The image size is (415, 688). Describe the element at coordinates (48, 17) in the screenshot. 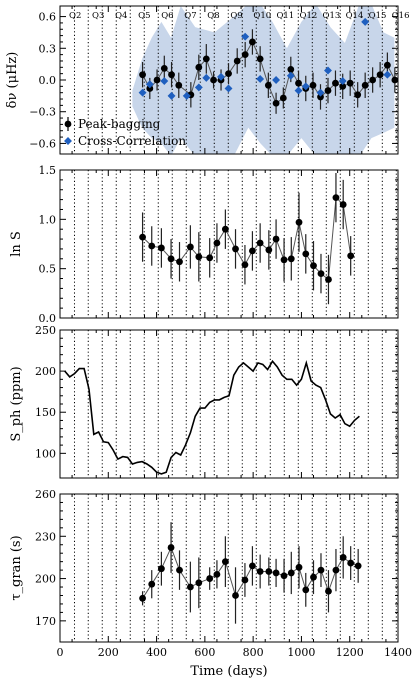

I see `y-tick-label: 0.6` at that location.